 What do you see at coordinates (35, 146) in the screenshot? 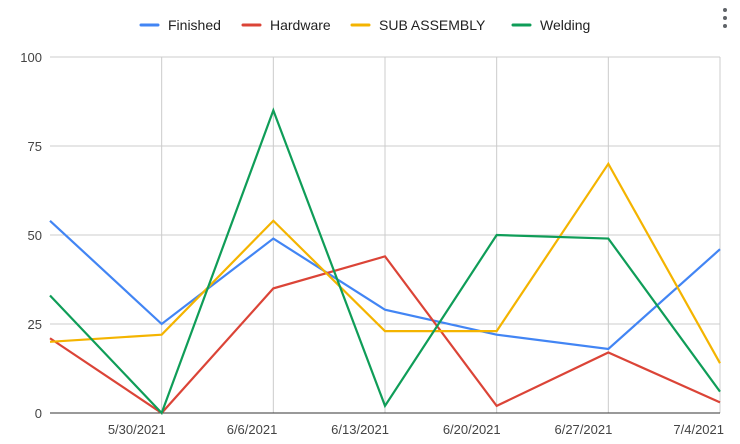
I see `y-tick-label: 75` at bounding box center [35, 146].